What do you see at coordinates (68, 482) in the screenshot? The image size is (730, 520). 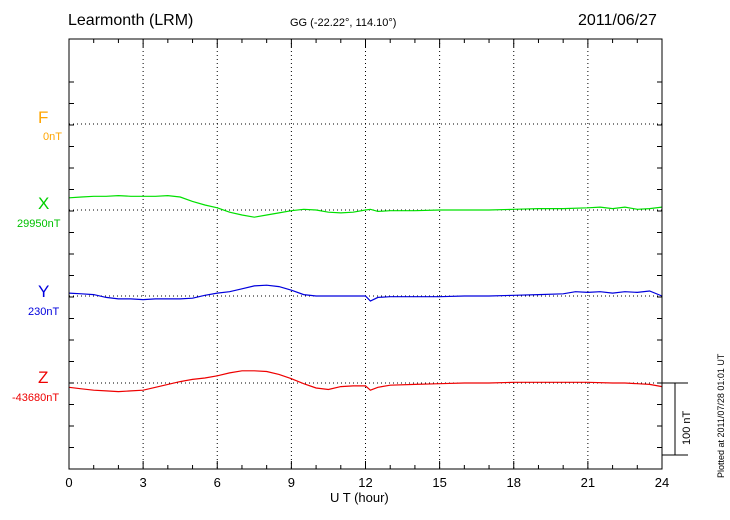 I see `x-tick-label: 0` at bounding box center [68, 482].